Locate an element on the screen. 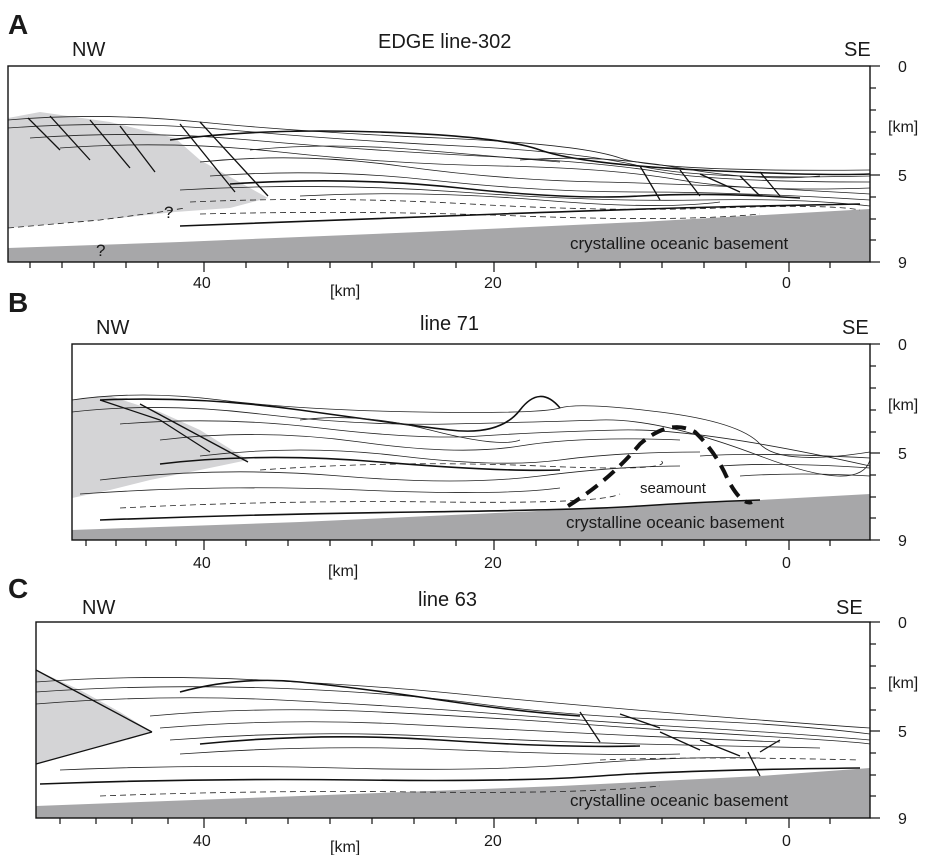 This screenshot has width=936, height=855. panel-title: line 63 is located at coordinates (447, 600).